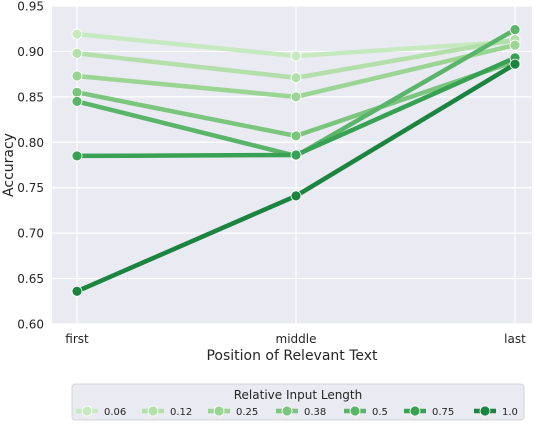 Image resolution: width=538 pixels, height=426 pixels. I want to click on legend-item: 0.5, so click(366, 411).